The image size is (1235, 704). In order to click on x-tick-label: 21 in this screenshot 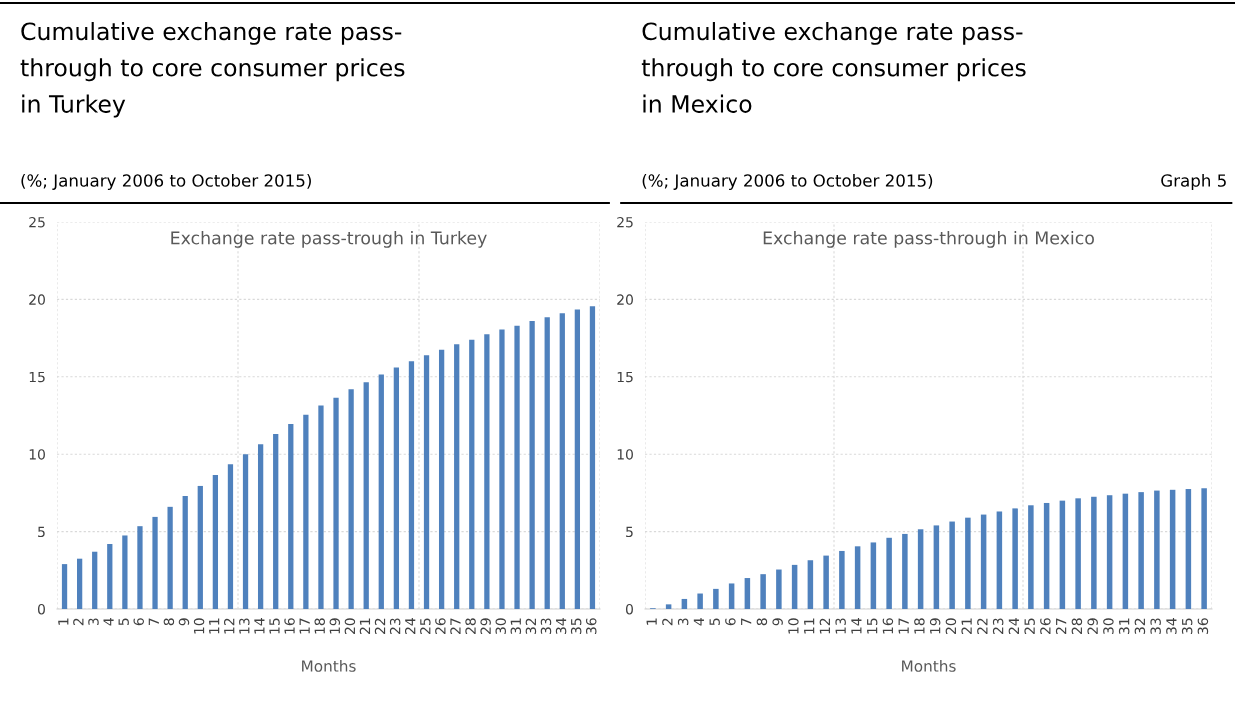, I will do `click(966, 626)`.